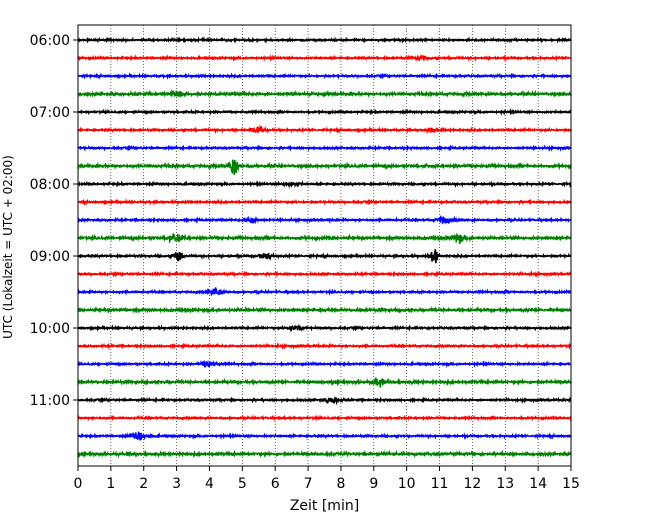 This screenshot has height=520, width=650. Describe the element at coordinates (50, 257) in the screenshot. I see `y-tick-label: 09:00` at that location.